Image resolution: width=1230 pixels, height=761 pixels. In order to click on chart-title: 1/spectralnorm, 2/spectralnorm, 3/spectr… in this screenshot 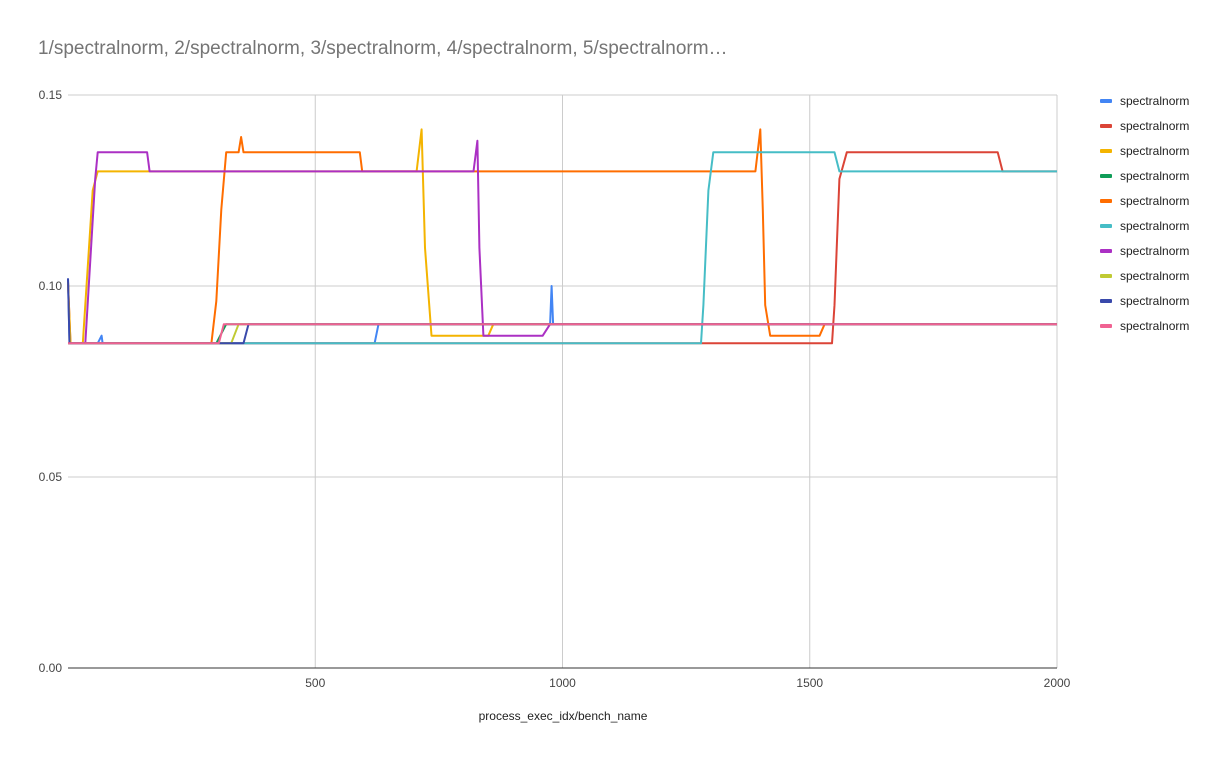, I will do `click(383, 48)`.